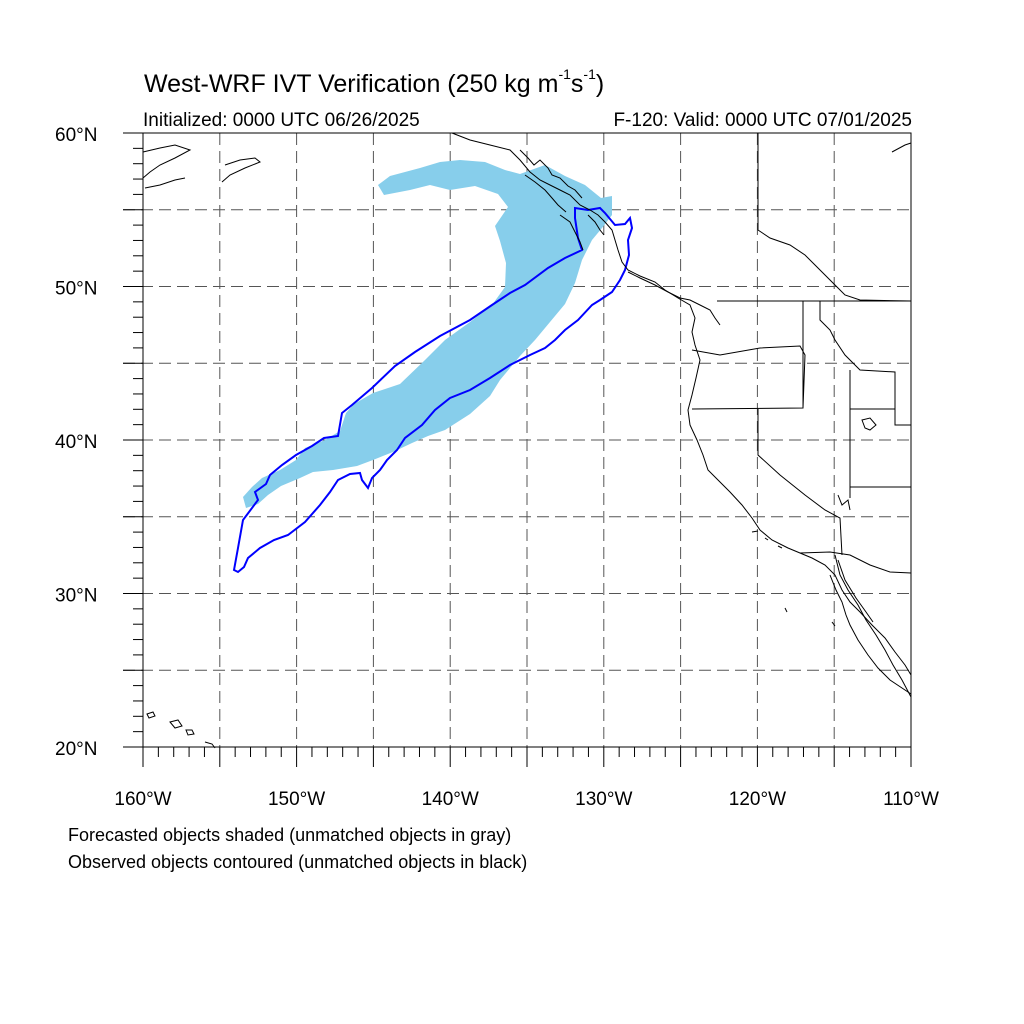  What do you see at coordinates (281, 120) in the screenshot?
I see `init-time-label: Initialized: 0000 UTC 06/26/2025` at bounding box center [281, 120].